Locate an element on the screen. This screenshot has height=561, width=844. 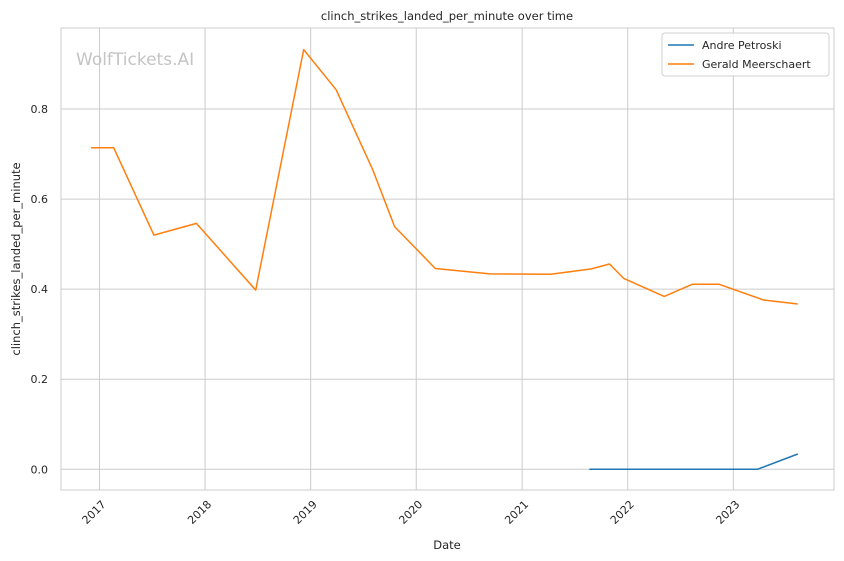
y-axis-label: clinch_strikes_landed_per_minute is located at coordinates (16, 258).